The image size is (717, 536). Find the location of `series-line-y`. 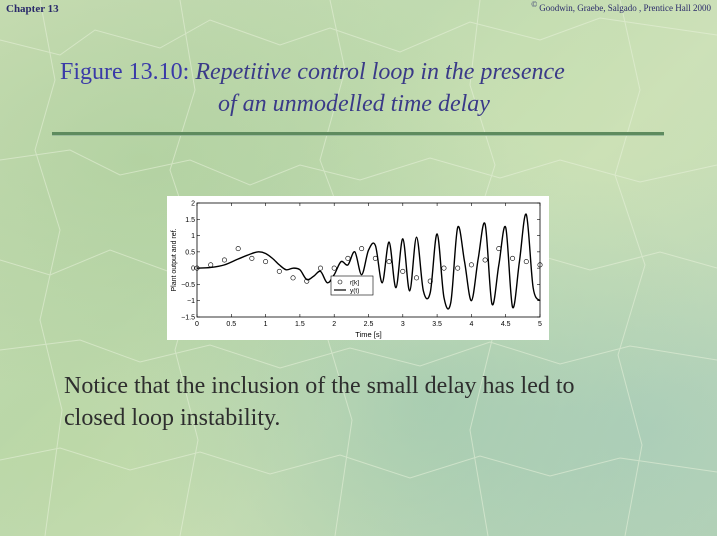

series-line-y is located at coordinates (368, 261).